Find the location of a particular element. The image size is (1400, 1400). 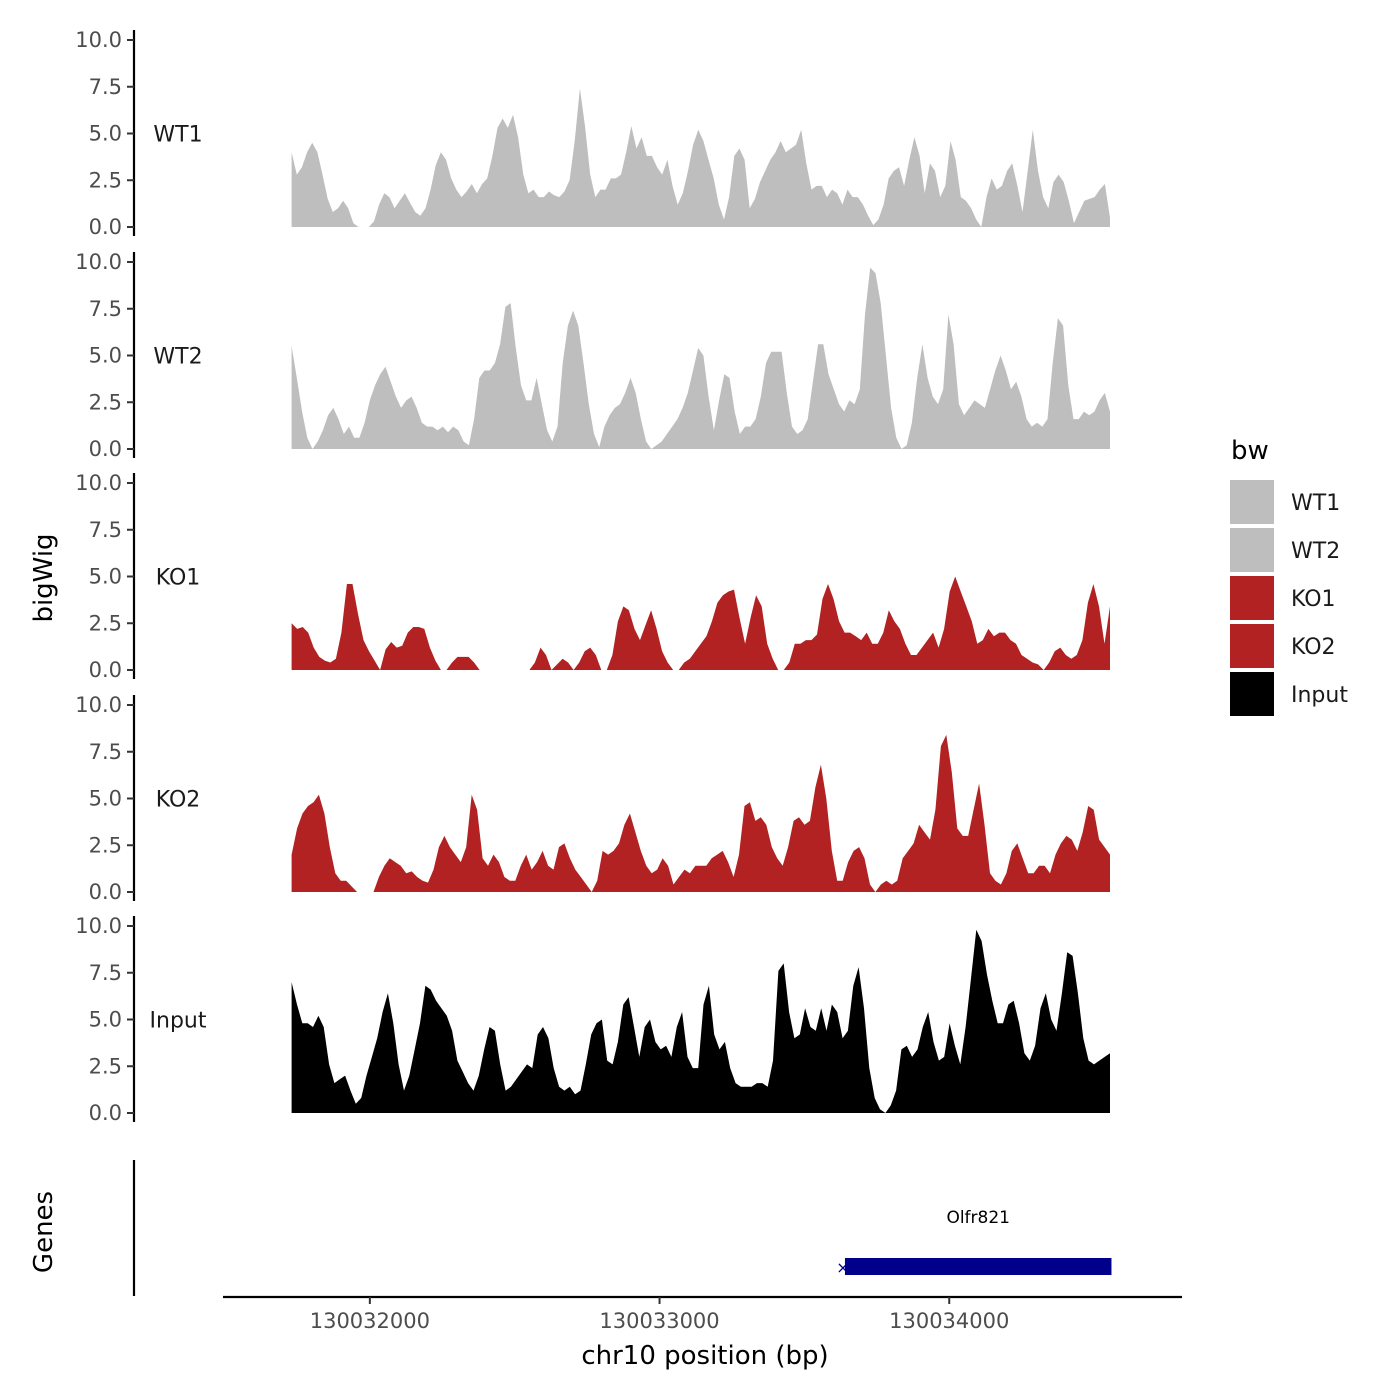

track-label: KO2 is located at coordinates (178, 800).